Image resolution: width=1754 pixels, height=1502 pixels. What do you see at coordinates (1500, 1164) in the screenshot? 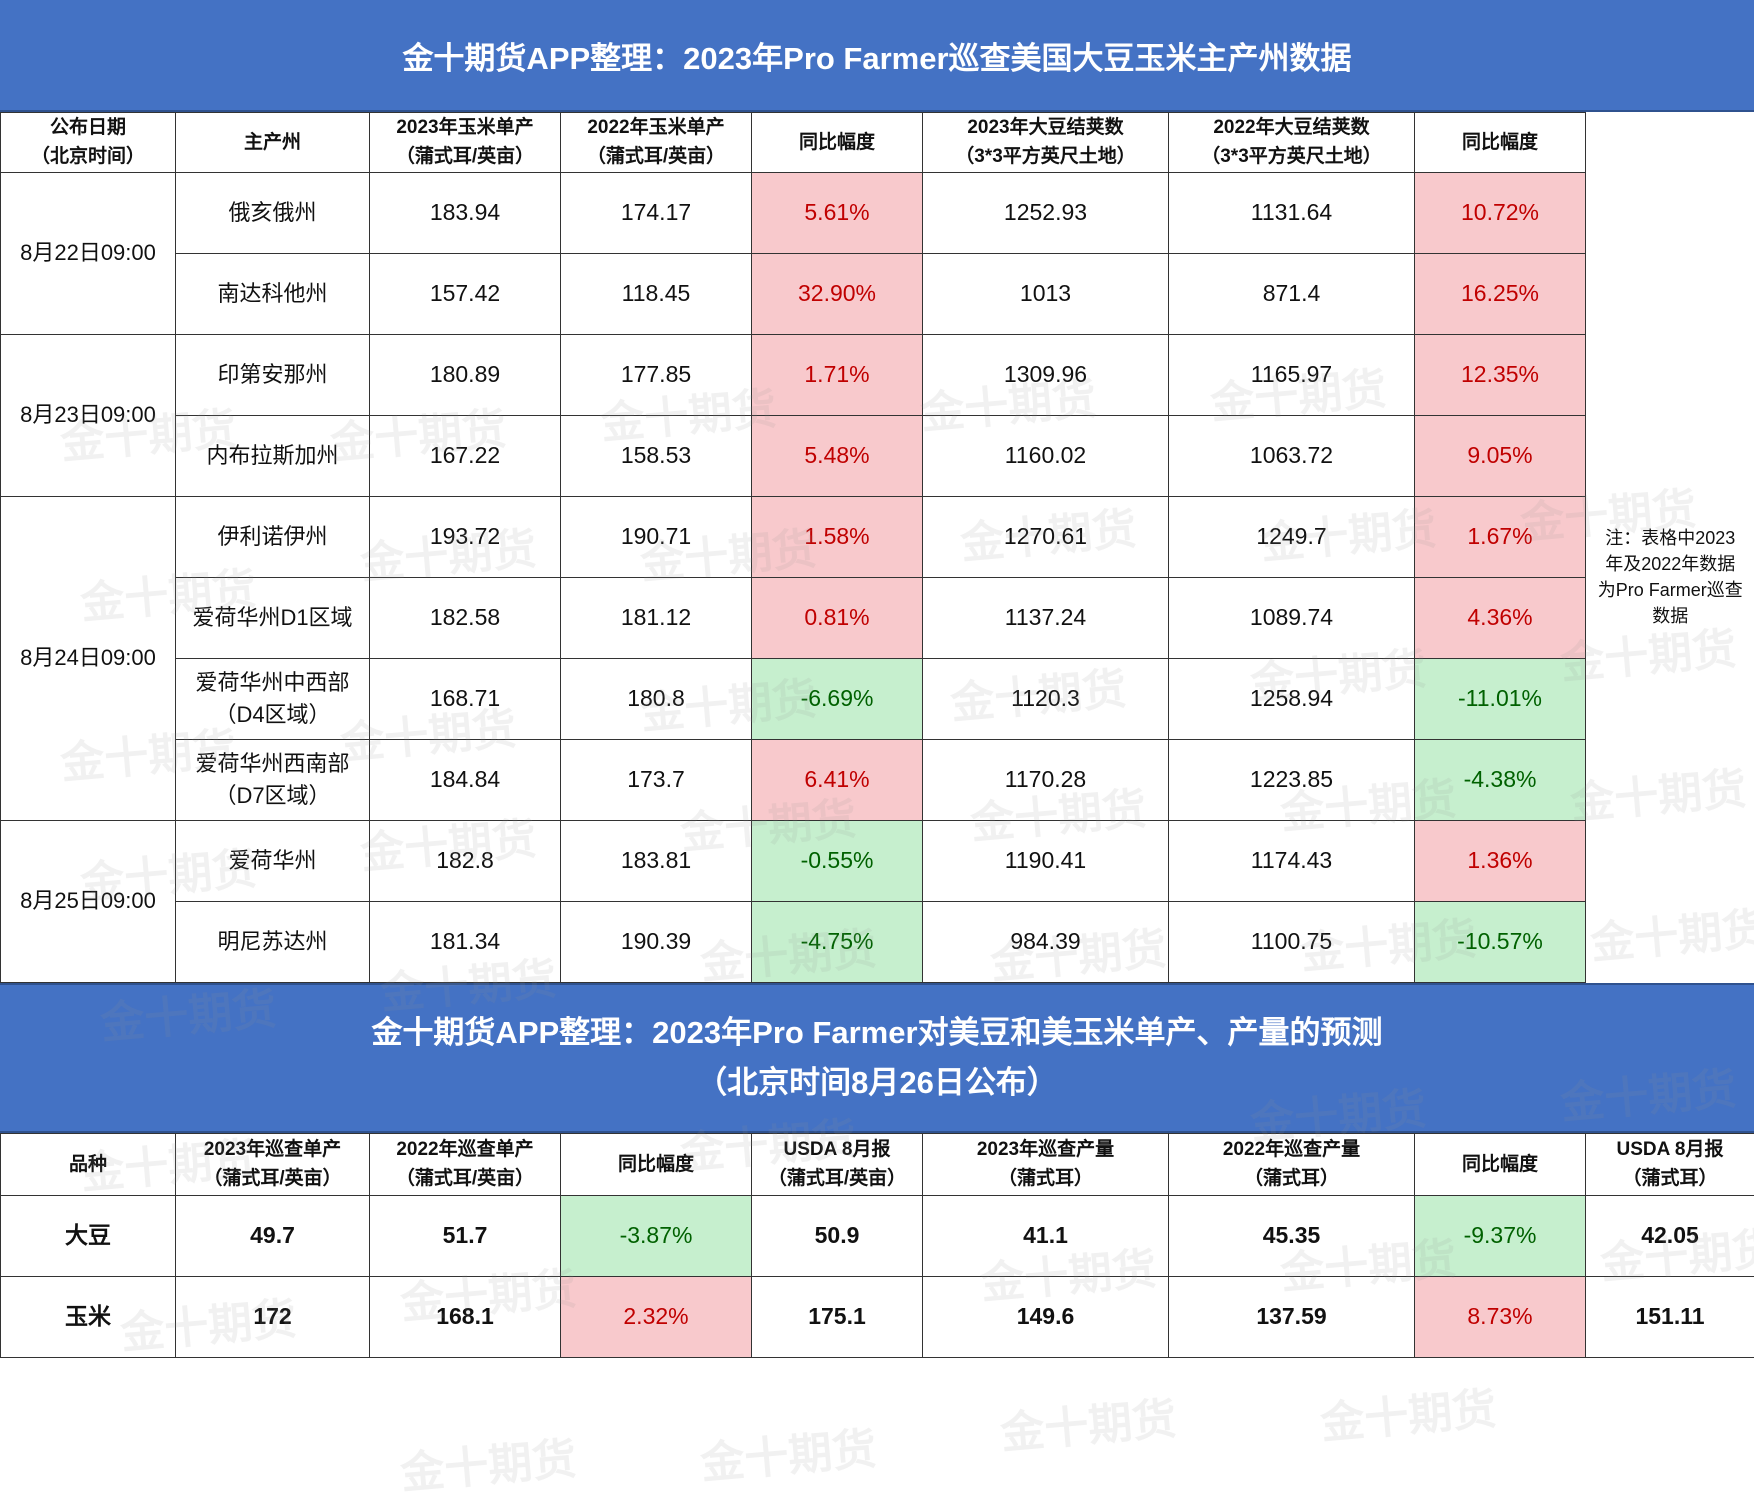
I see `production-yoy-header: 同比幅度` at bounding box center [1500, 1164].